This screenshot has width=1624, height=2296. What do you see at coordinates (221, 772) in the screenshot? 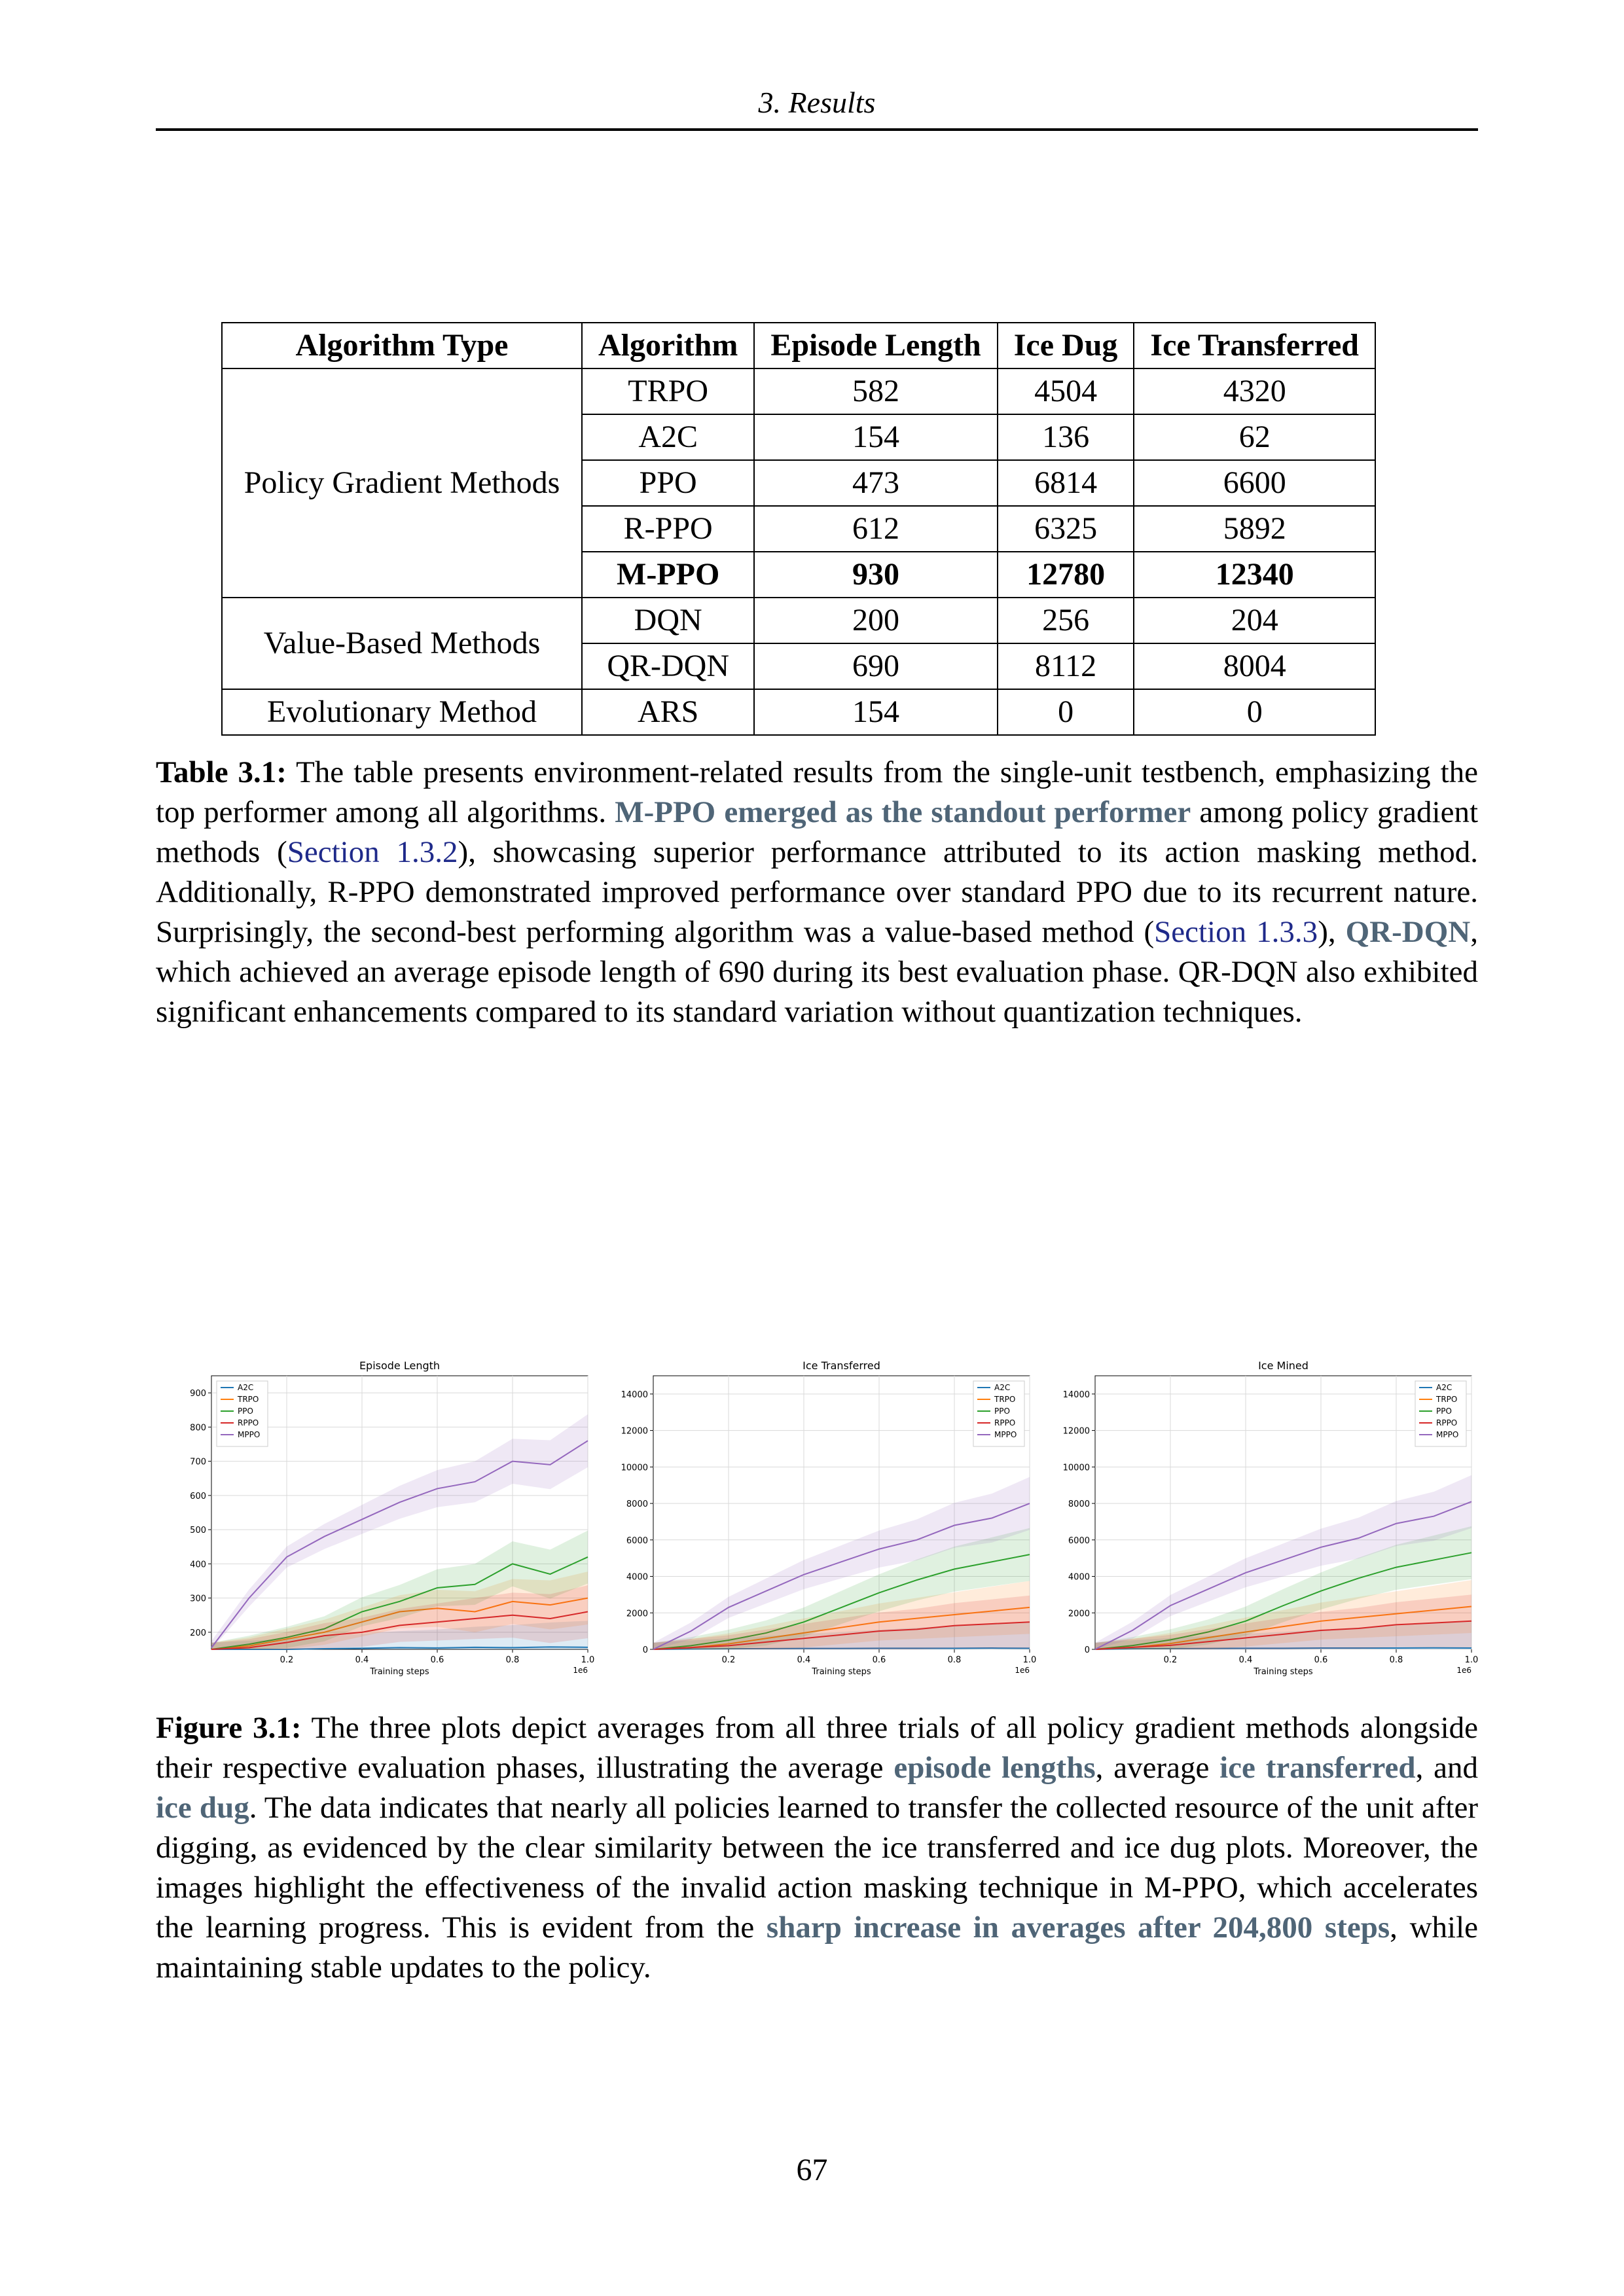
I see `table-caption-label: Table 3.1:` at bounding box center [221, 772].